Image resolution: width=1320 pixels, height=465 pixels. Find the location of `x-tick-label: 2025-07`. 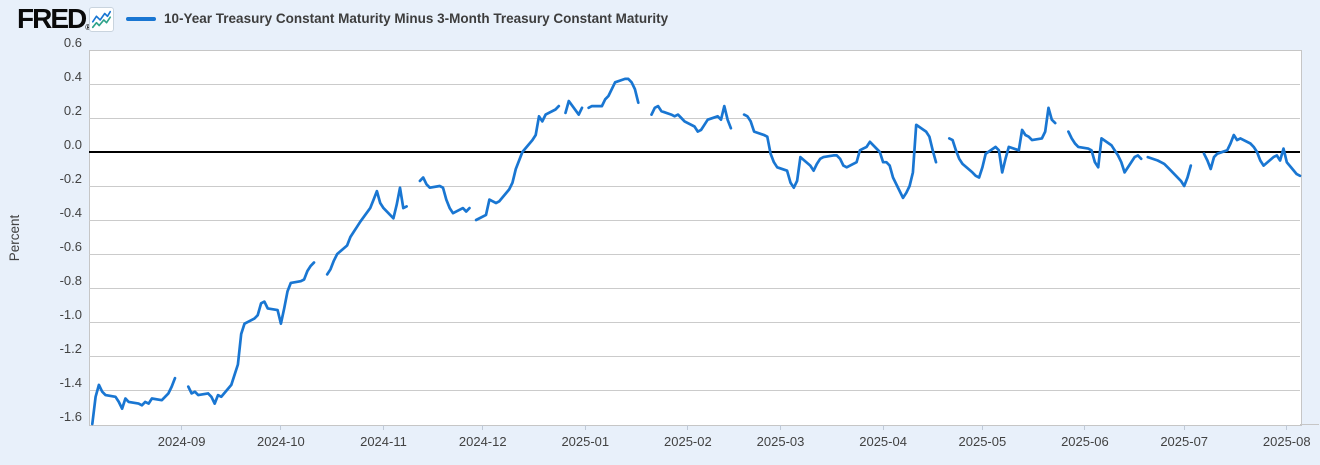

x-tick-label: 2025-07 is located at coordinates (1184, 441).